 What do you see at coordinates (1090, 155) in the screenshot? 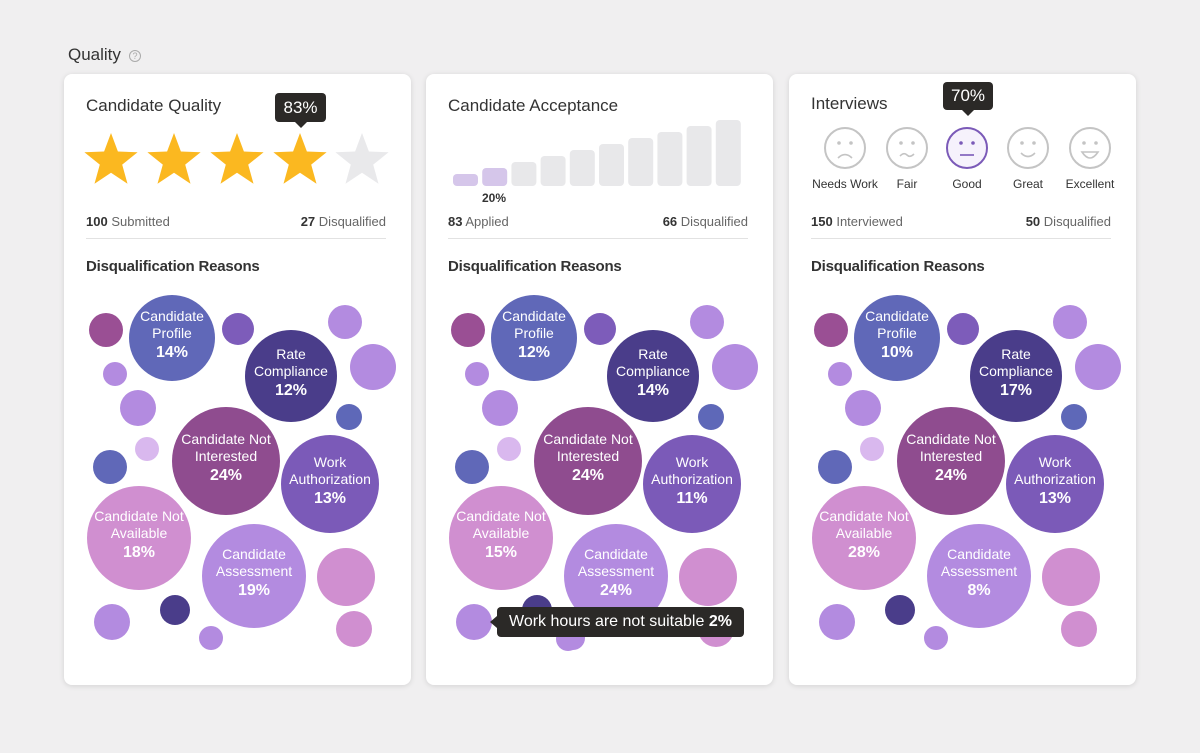
I see `face-mouth` at bounding box center [1090, 155].